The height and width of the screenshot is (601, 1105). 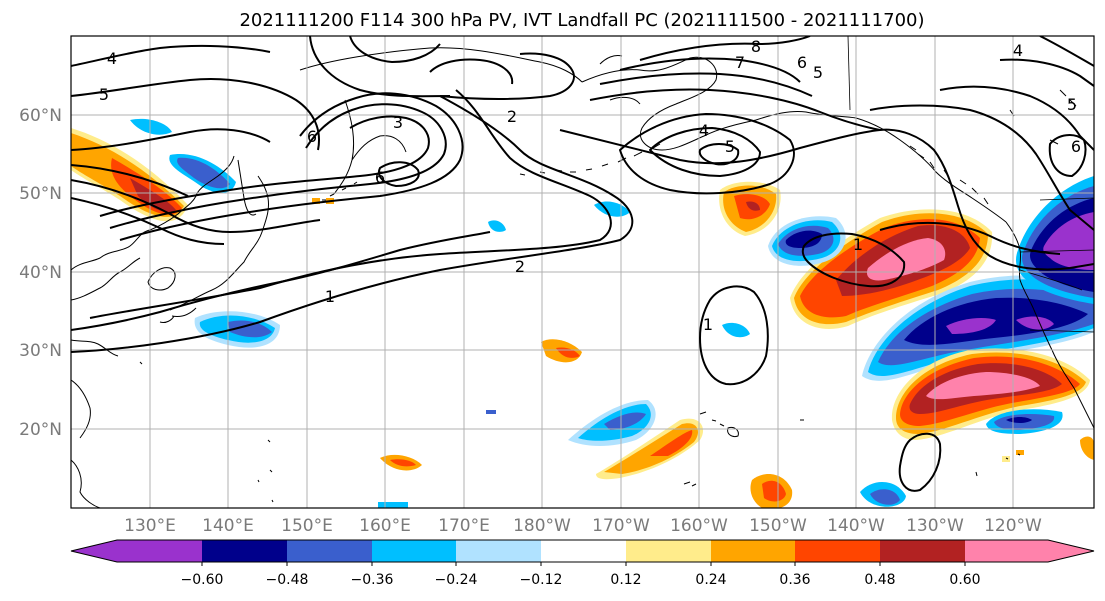 I want to click on lon-label: 170°W, so click(x=621, y=526).